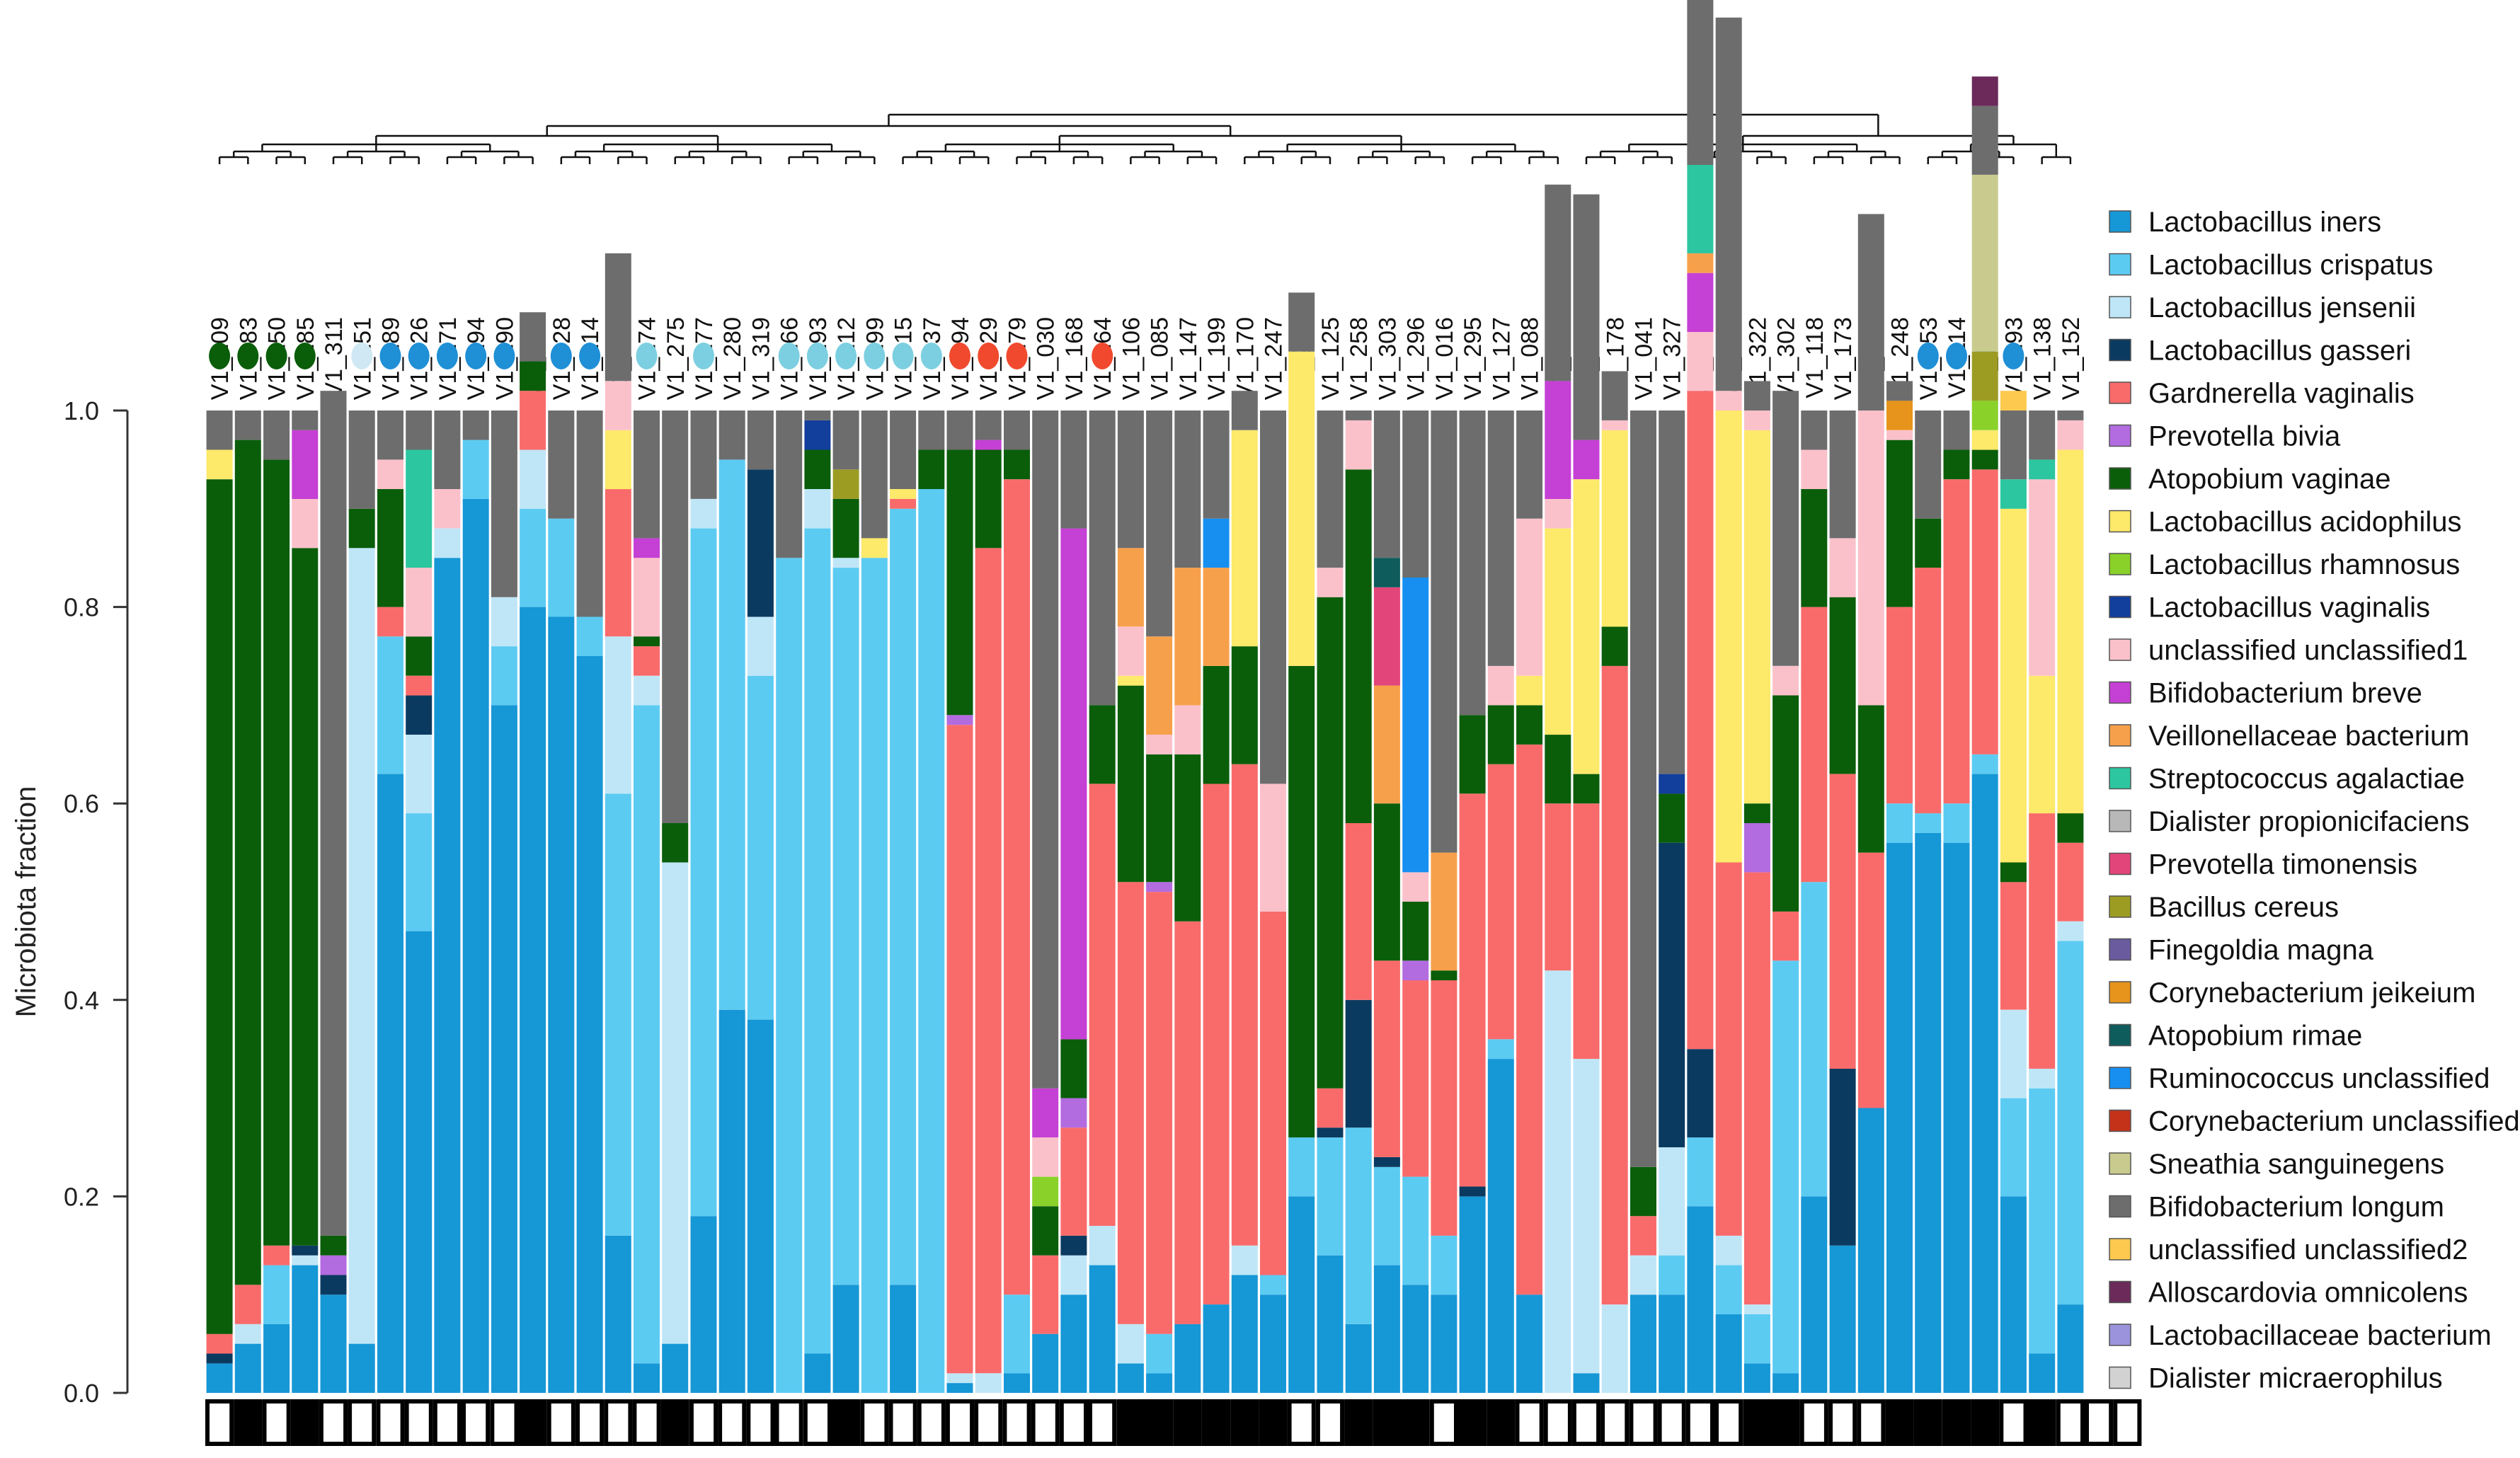 The height and width of the screenshot is (1458, 2520). Describe the element at coordinates (1473, 358) in the screenshot. I see `sample-label: V1_295` at that location.